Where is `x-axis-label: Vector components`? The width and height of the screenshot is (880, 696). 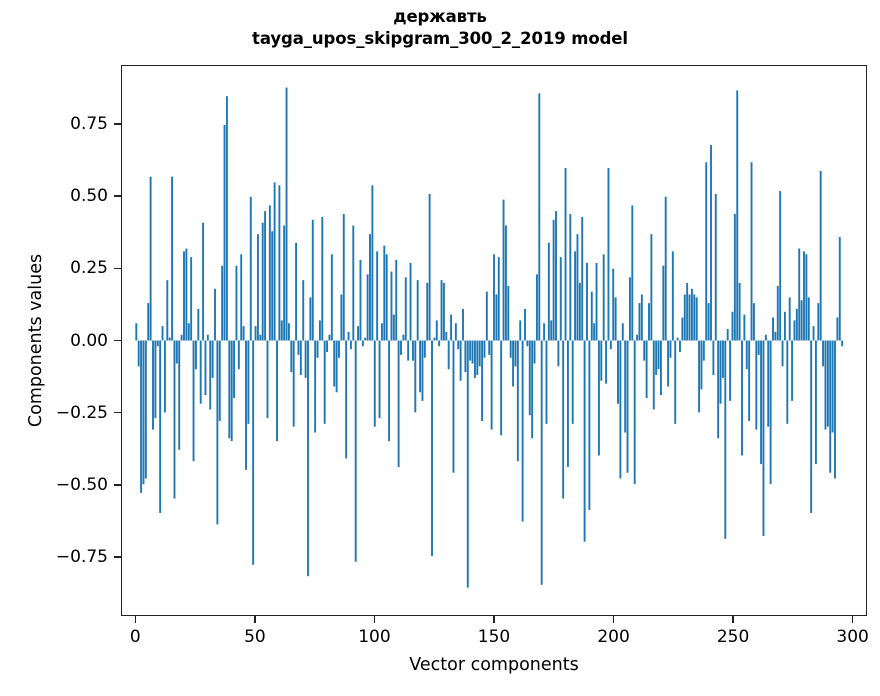
x-axis-label: Vector components is located at coordinates (494, 665).